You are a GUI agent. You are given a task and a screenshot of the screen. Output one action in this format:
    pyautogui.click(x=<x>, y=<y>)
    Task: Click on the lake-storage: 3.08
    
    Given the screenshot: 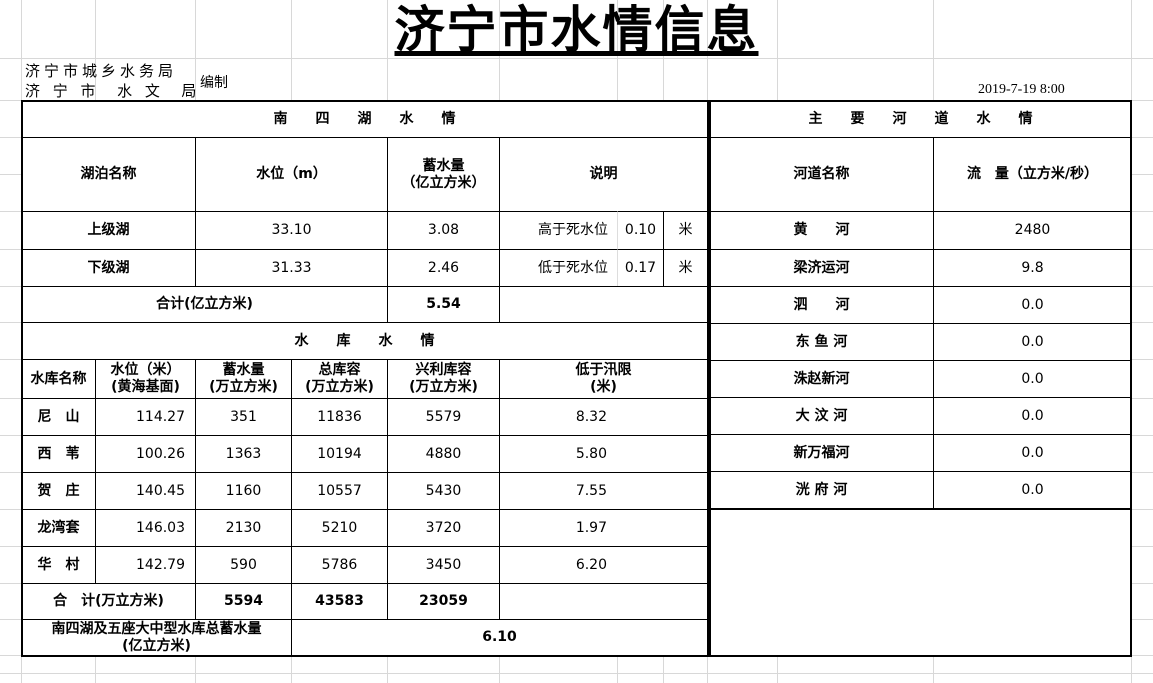 What is the action you would take?
    pyautogui.click(x=443, y=230)
    